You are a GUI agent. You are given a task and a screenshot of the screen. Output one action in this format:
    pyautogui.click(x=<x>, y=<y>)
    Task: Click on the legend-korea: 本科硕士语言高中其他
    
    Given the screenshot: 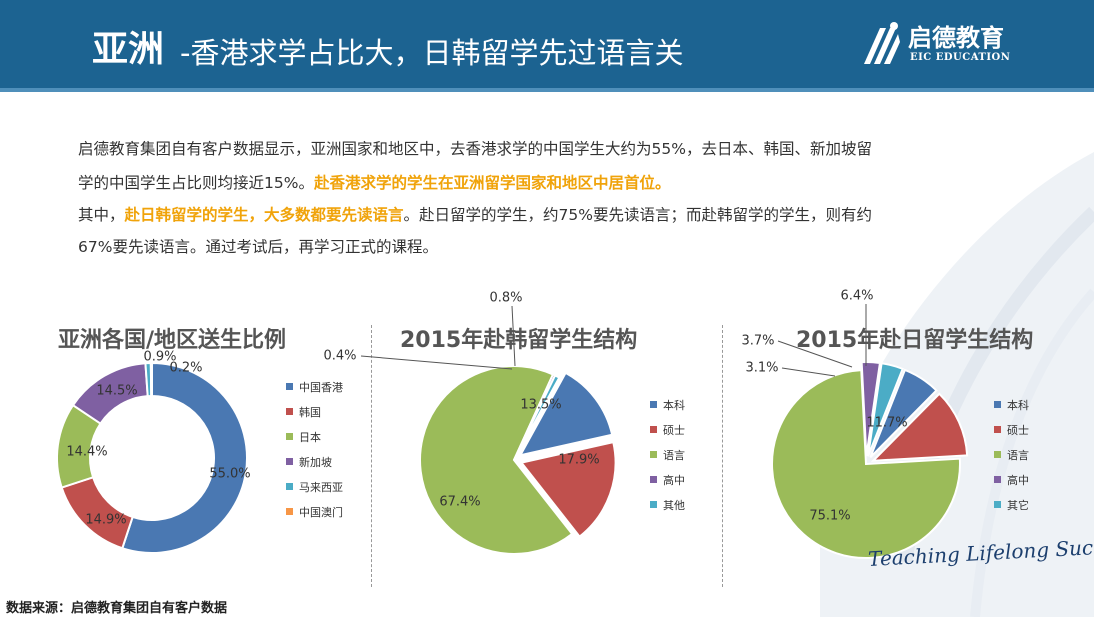 What is the action you would take?
    pyautogui.click(x=667, y=454)
    